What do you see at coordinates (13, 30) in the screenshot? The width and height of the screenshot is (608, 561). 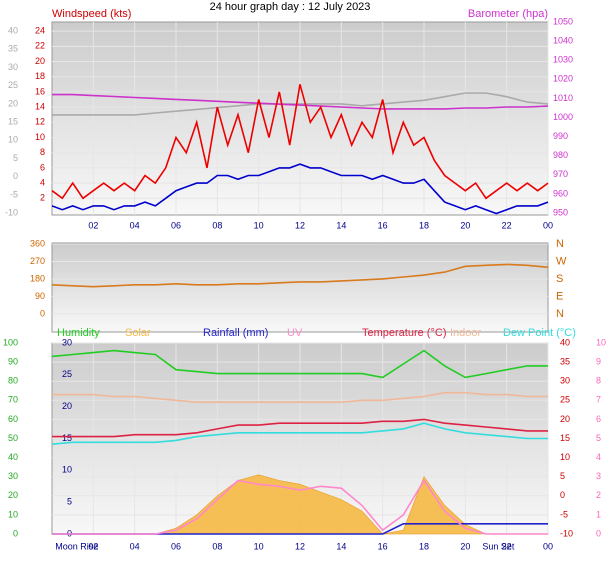 I see `y3-tick-label: 40` at bounding box center [13, 30].